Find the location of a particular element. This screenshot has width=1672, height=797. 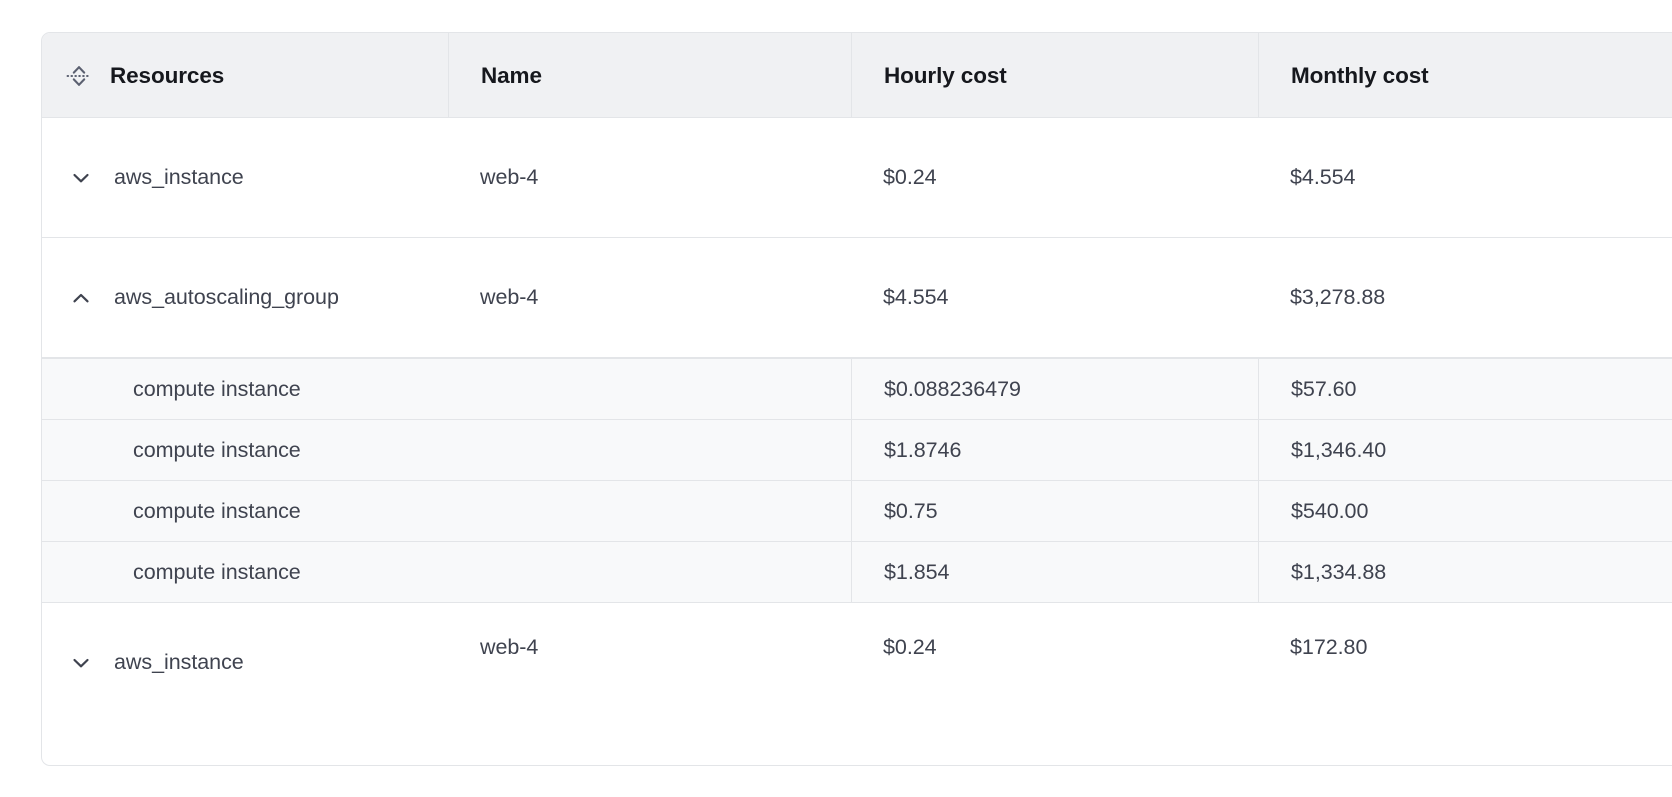

child-monthly-cost-cell: $1,334.88 is located at coordinates (1465, 572).